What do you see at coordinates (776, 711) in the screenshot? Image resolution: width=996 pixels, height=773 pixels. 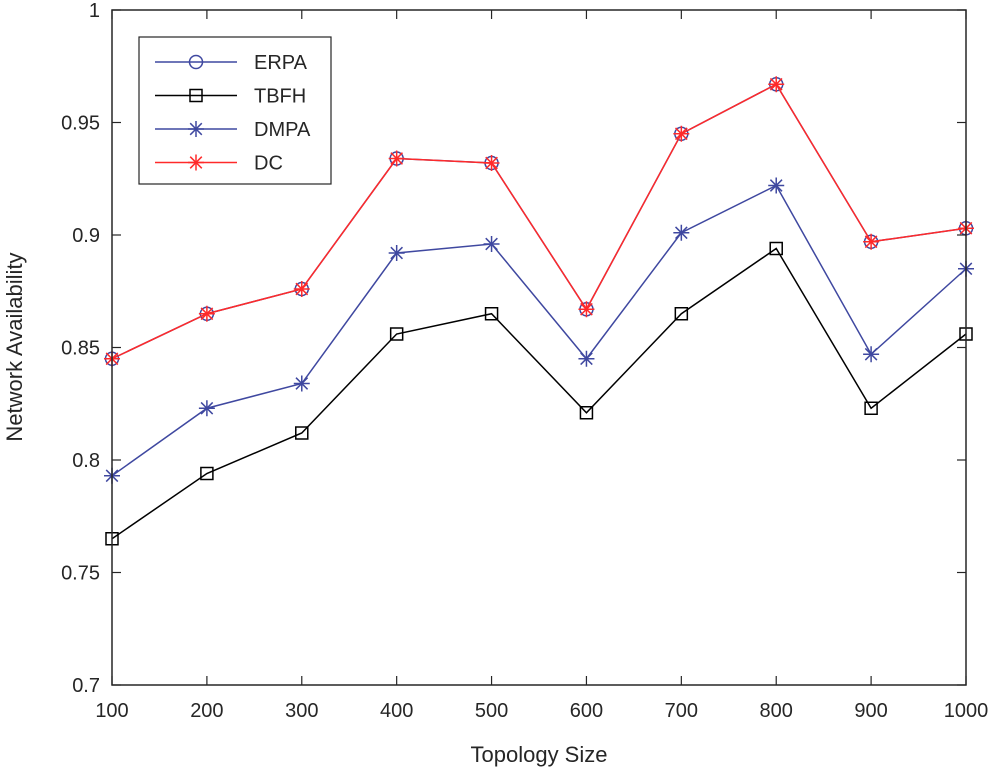 I see `x-tick-label: 800` at bounding box center [776, 711].